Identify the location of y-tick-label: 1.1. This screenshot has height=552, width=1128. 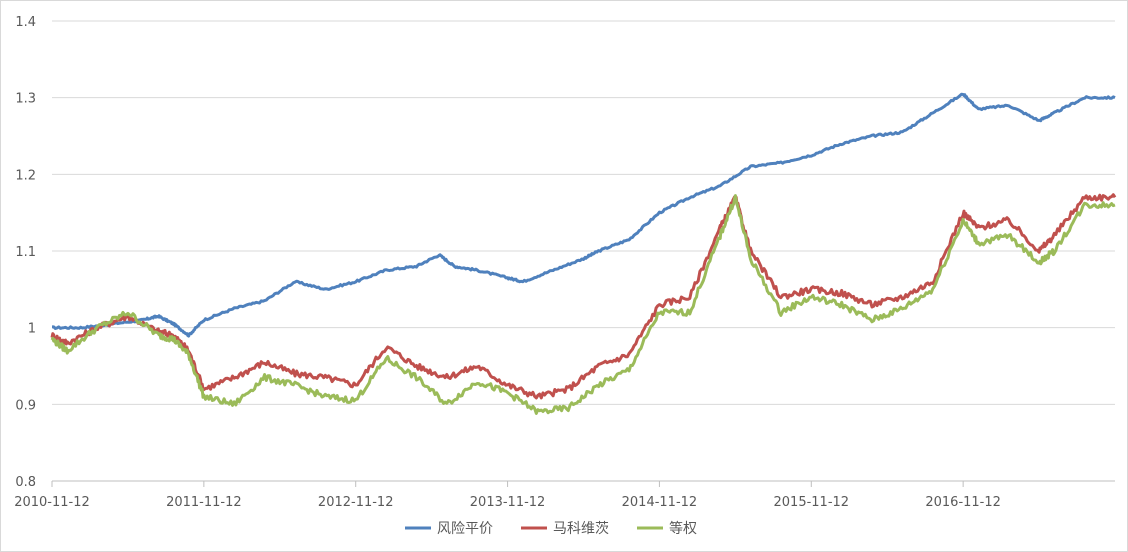
(25, 252).